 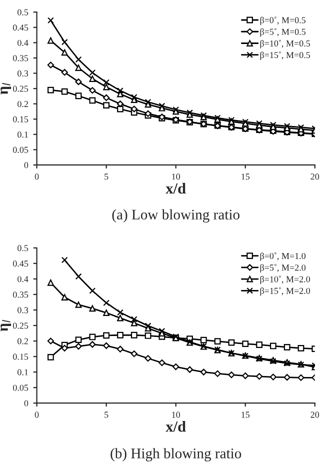 I want to click on legend-label: β=10˚, M=0.5, so click(x=285, y=44).